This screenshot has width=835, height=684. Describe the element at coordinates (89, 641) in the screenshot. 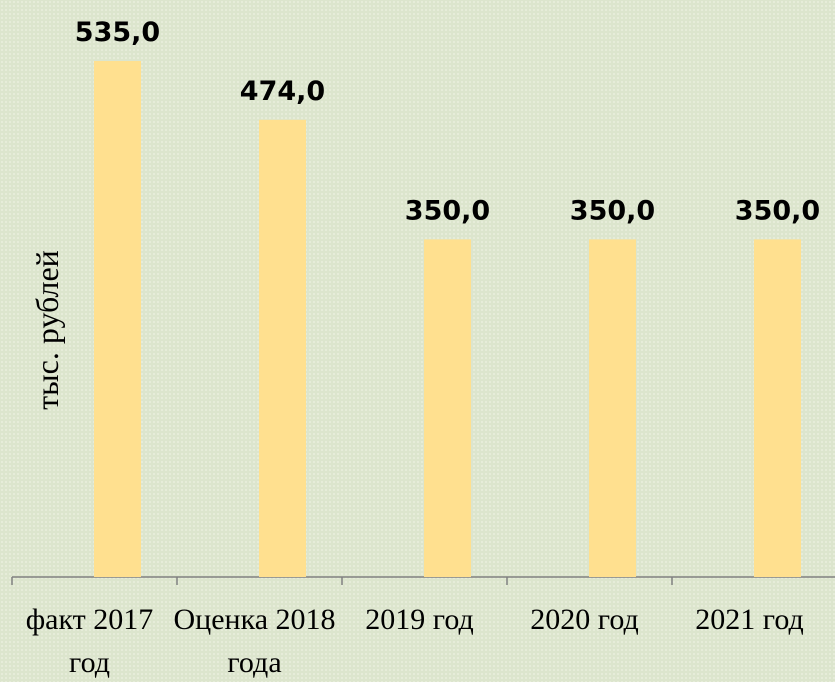

I see `x-tick-label: факт 2017 год` at that location.